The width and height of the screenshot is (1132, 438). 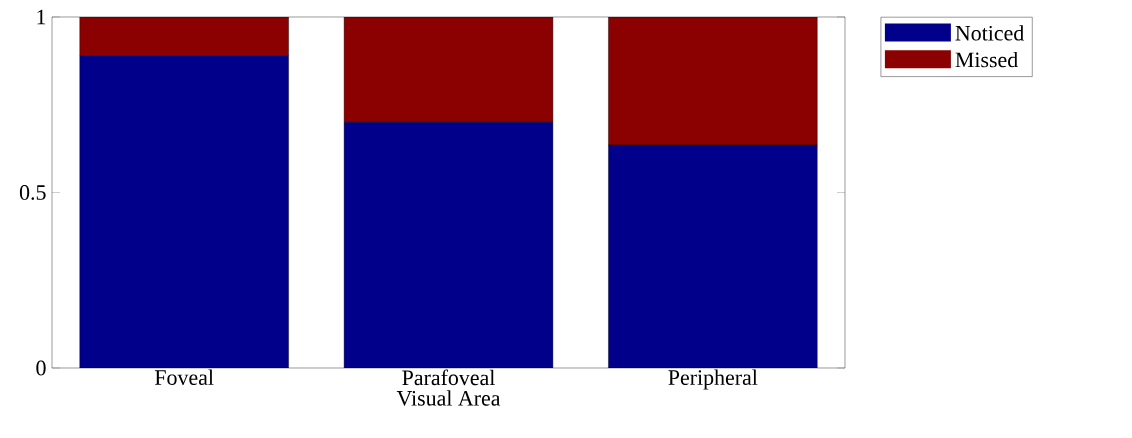 What do you see at coordinates (184, 377) in the screenshot?
I see `x-tick-label: Foveal` at bounding box center [184, 377].